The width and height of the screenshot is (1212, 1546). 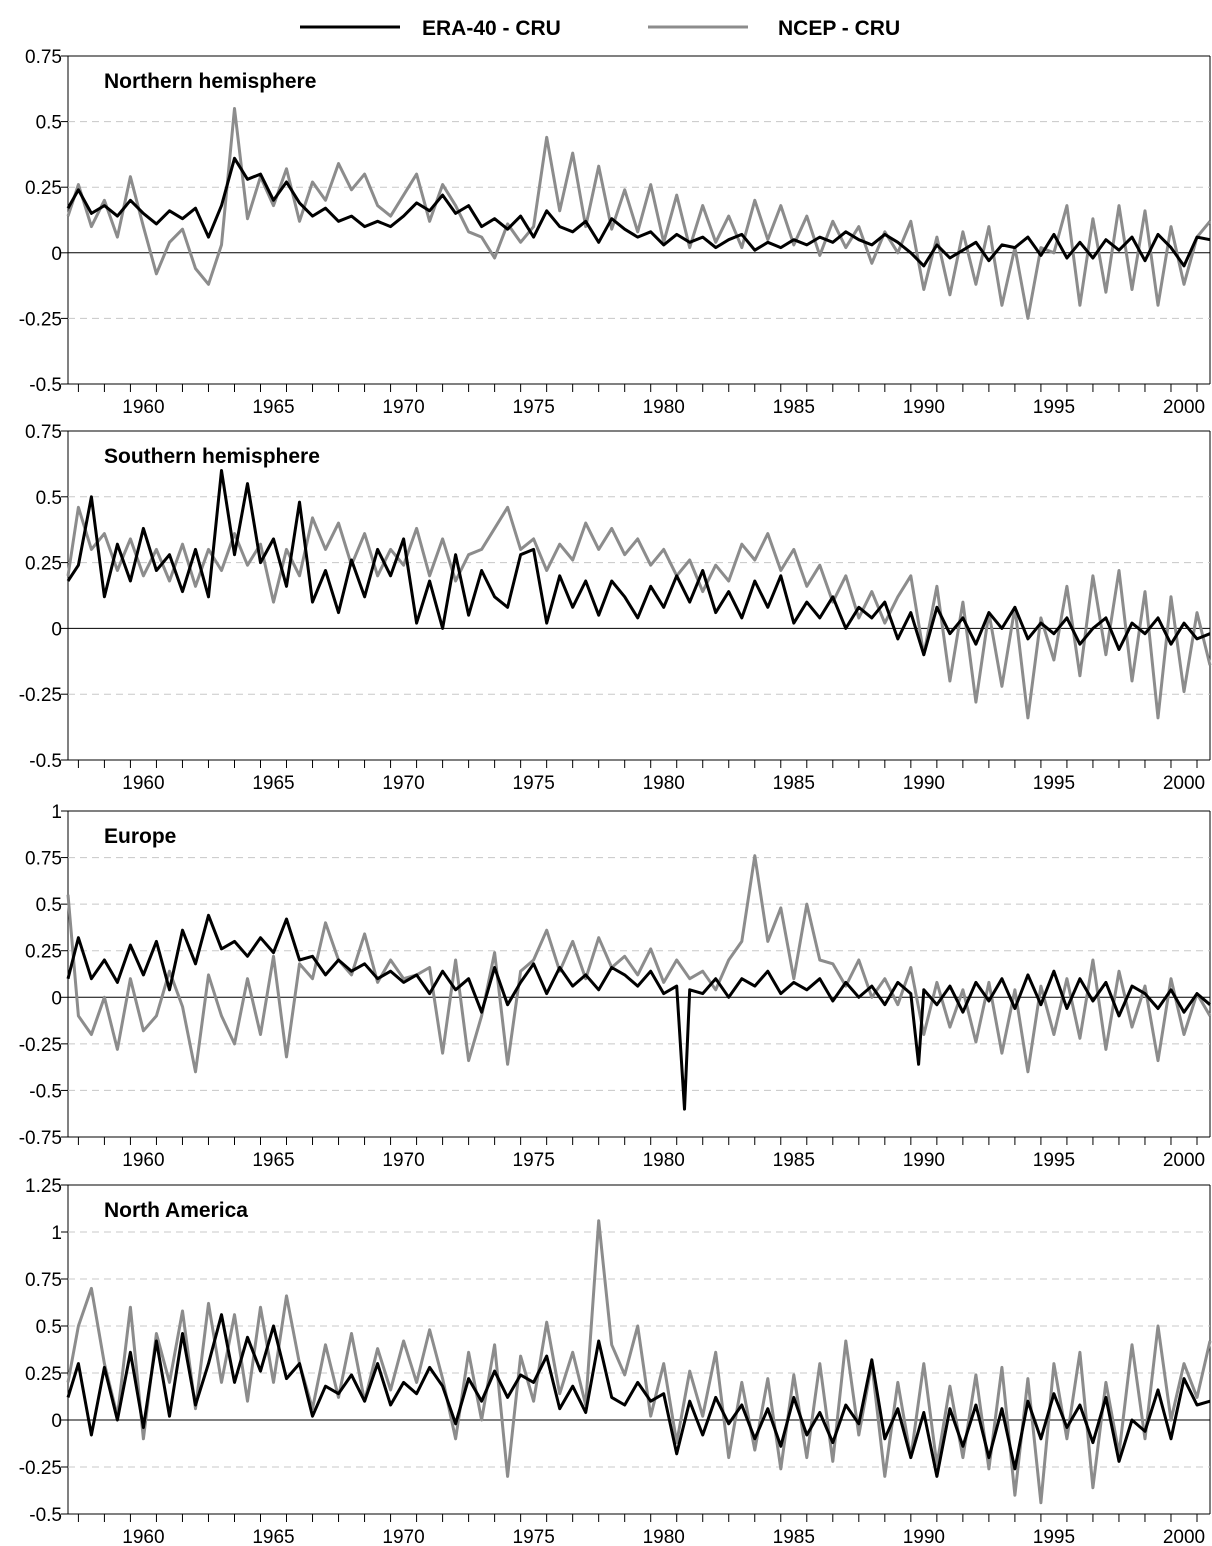 I want to click on legend-label-era: ERA-40 - CRU, so click(x=491, y=28).